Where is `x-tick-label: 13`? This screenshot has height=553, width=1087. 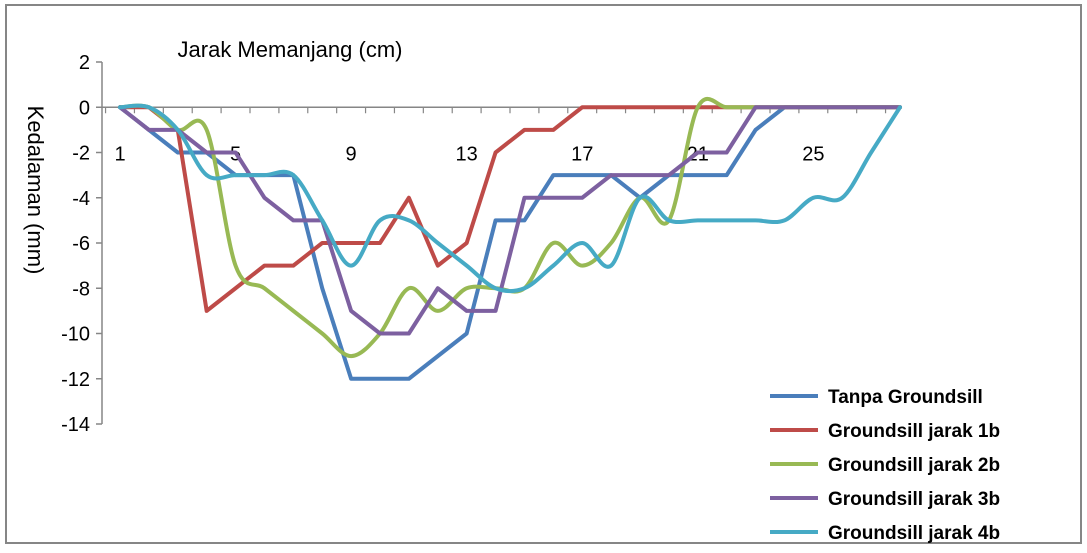 x-tick-label: 13 is located at coordinates (467, 154).